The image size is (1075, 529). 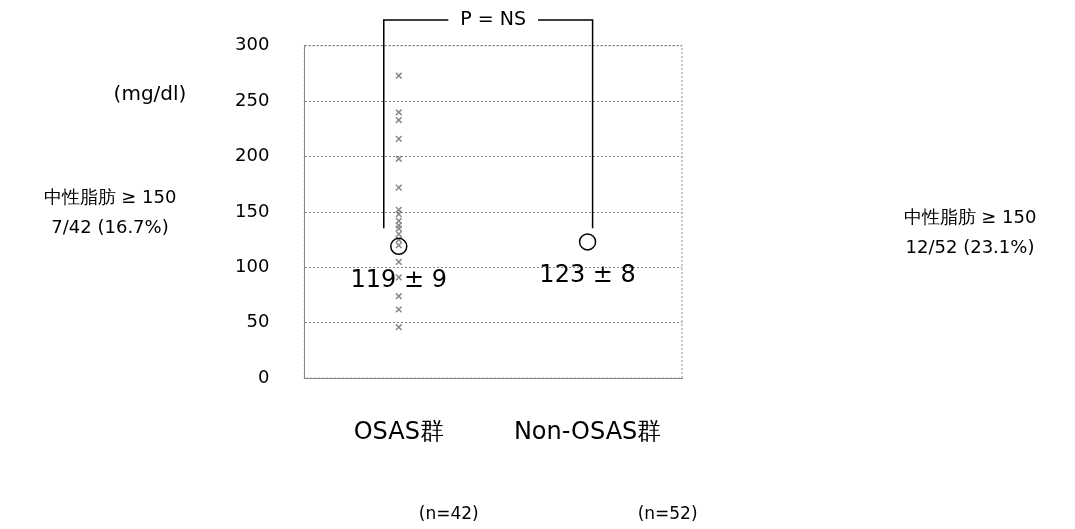 What do you see at coordinates (448, 513) in the screenshot?
I see `text: (n=42)` at bounding box center [448, 513].